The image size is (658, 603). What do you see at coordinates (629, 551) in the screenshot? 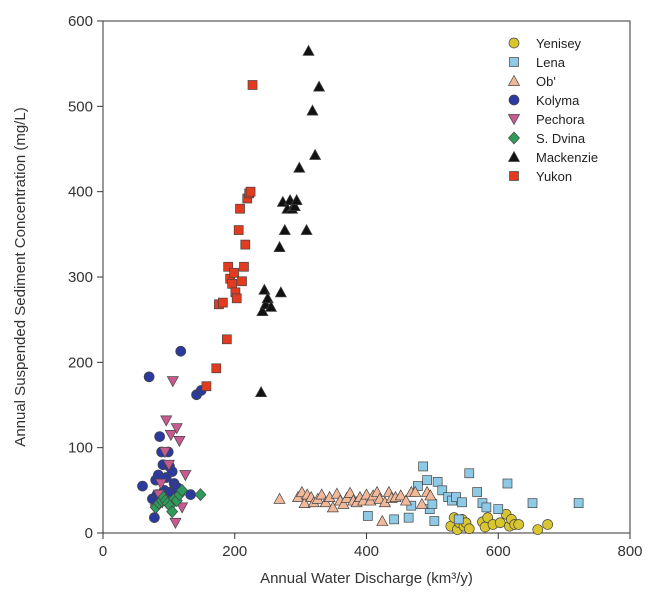
I see `x-tick-label: 800` at bounding box center [629, 551].